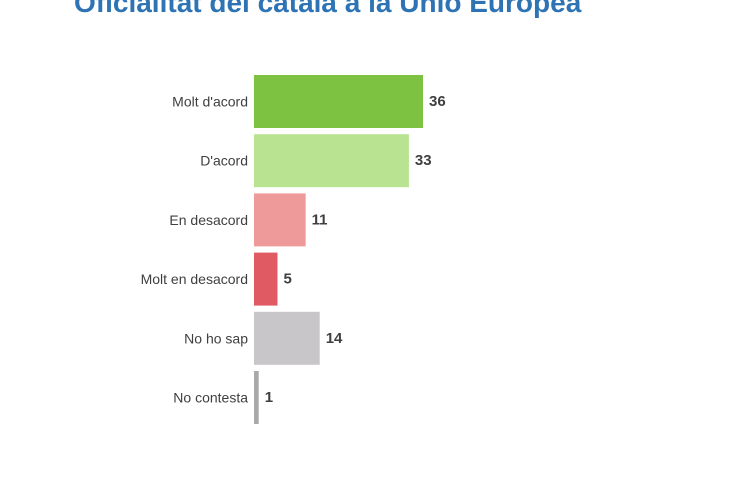 The width and height of the screenshot is (730, 500). What do you see at coordinates (208, 220) in the screenshot?
I see `category-label-en-desacord: En desacord` at bounding box center [208, 220].